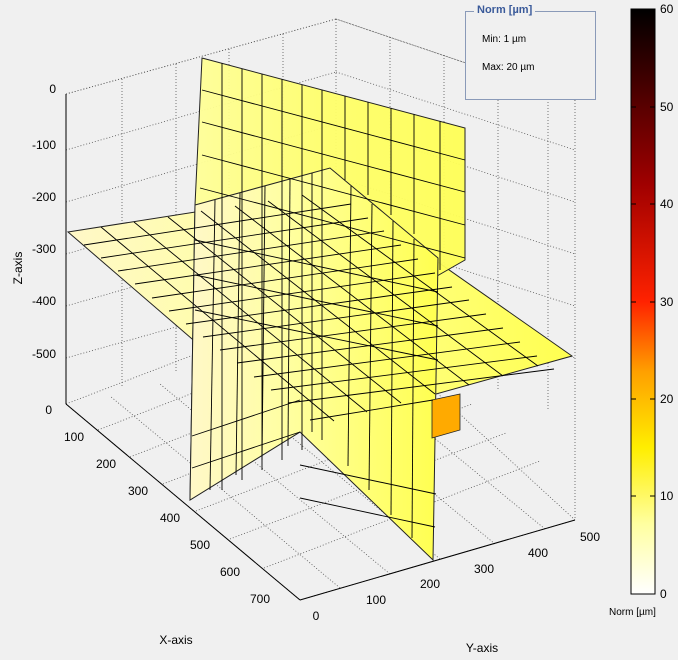 The width and height of the screenshot is (678, 660). What do you see at coordinates (74, 437) in the screenshot?
I see `x-tick-label: 100` at bounding box center [74, 437].